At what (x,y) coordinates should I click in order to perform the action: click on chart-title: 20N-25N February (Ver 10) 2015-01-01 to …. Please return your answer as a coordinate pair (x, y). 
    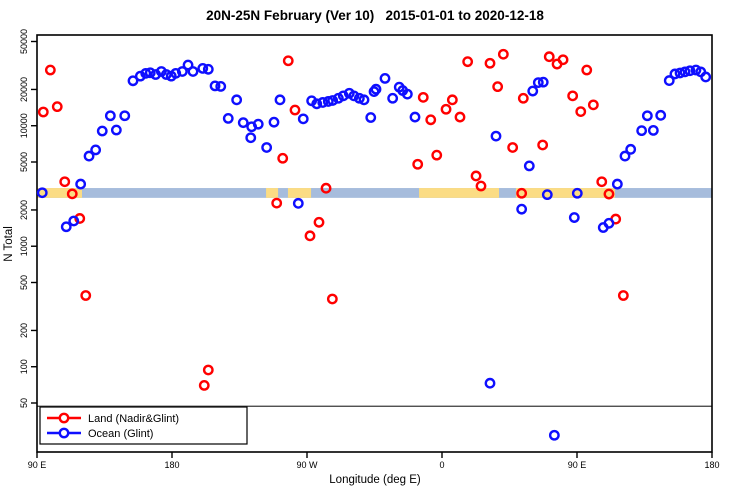
    Looking at the image, I should click on (375, 15).